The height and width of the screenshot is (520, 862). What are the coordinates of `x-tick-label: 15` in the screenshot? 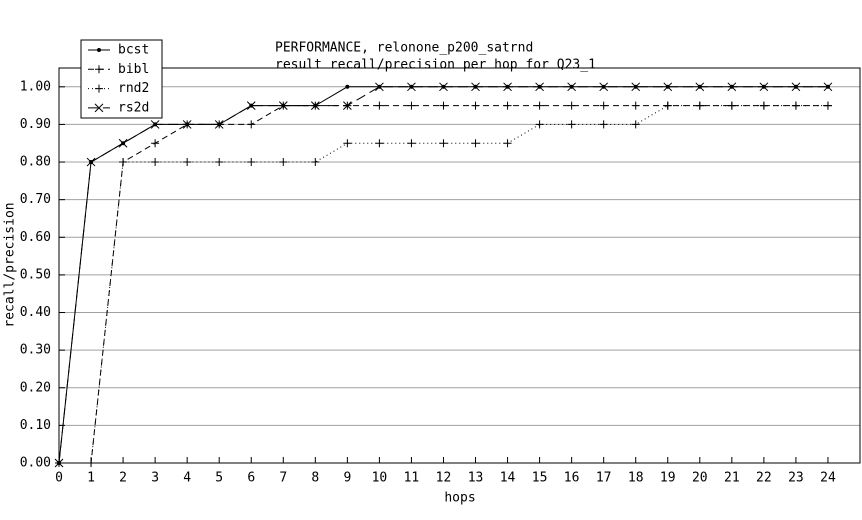 It's located at (540, 478).